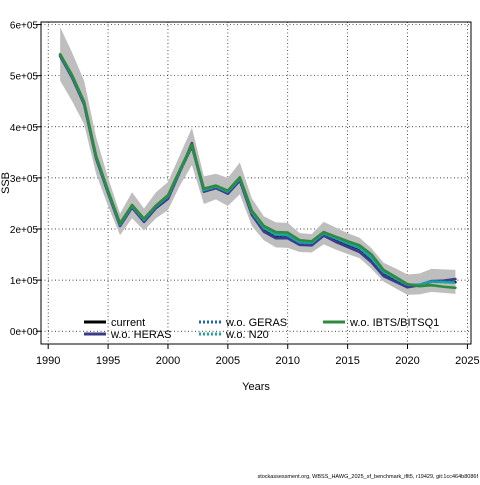 The height and width of the screenshot is (485, 480). I want to click on x-tick-label: 2010, so click(287, 361).